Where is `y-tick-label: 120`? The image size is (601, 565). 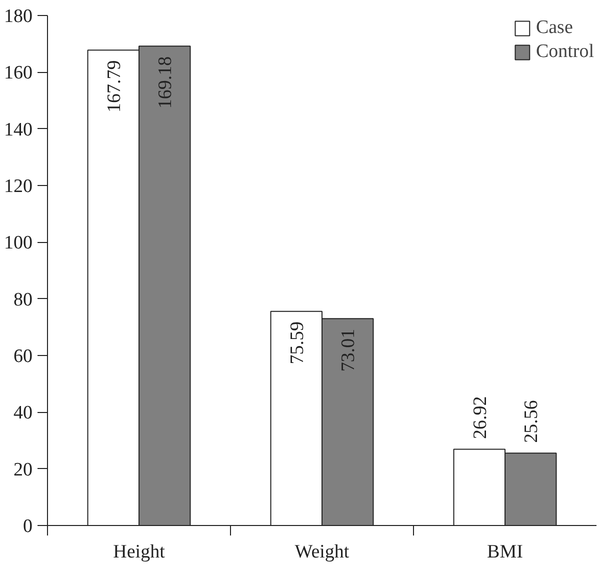
y-tick-label: 120 is located at coordinates (18, 186).